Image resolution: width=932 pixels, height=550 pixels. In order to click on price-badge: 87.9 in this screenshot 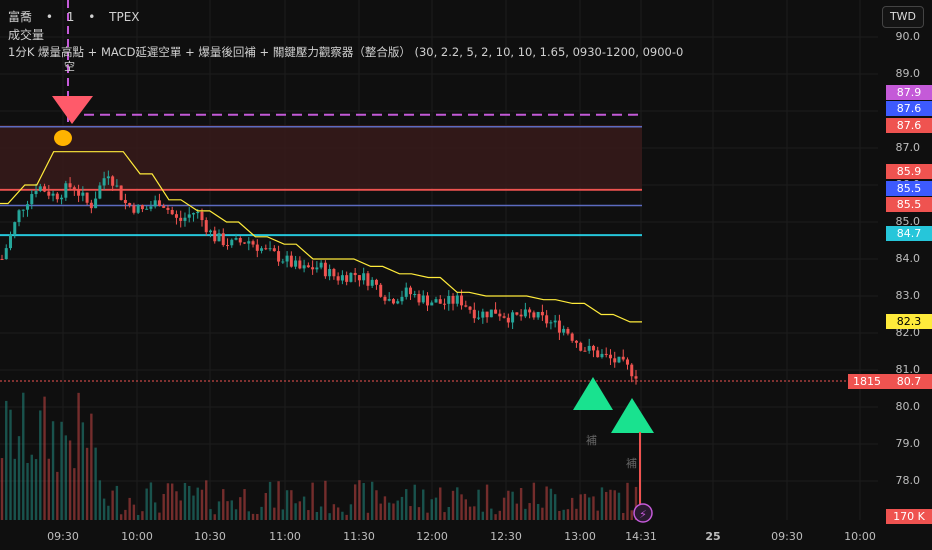, I will do `click(909, 92)`.